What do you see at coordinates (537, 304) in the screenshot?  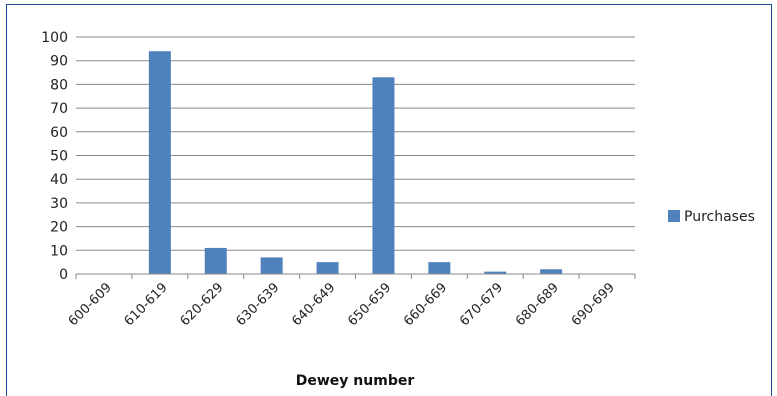 I see `x-tick-label: 680-689` at bounding box center [537, 304].